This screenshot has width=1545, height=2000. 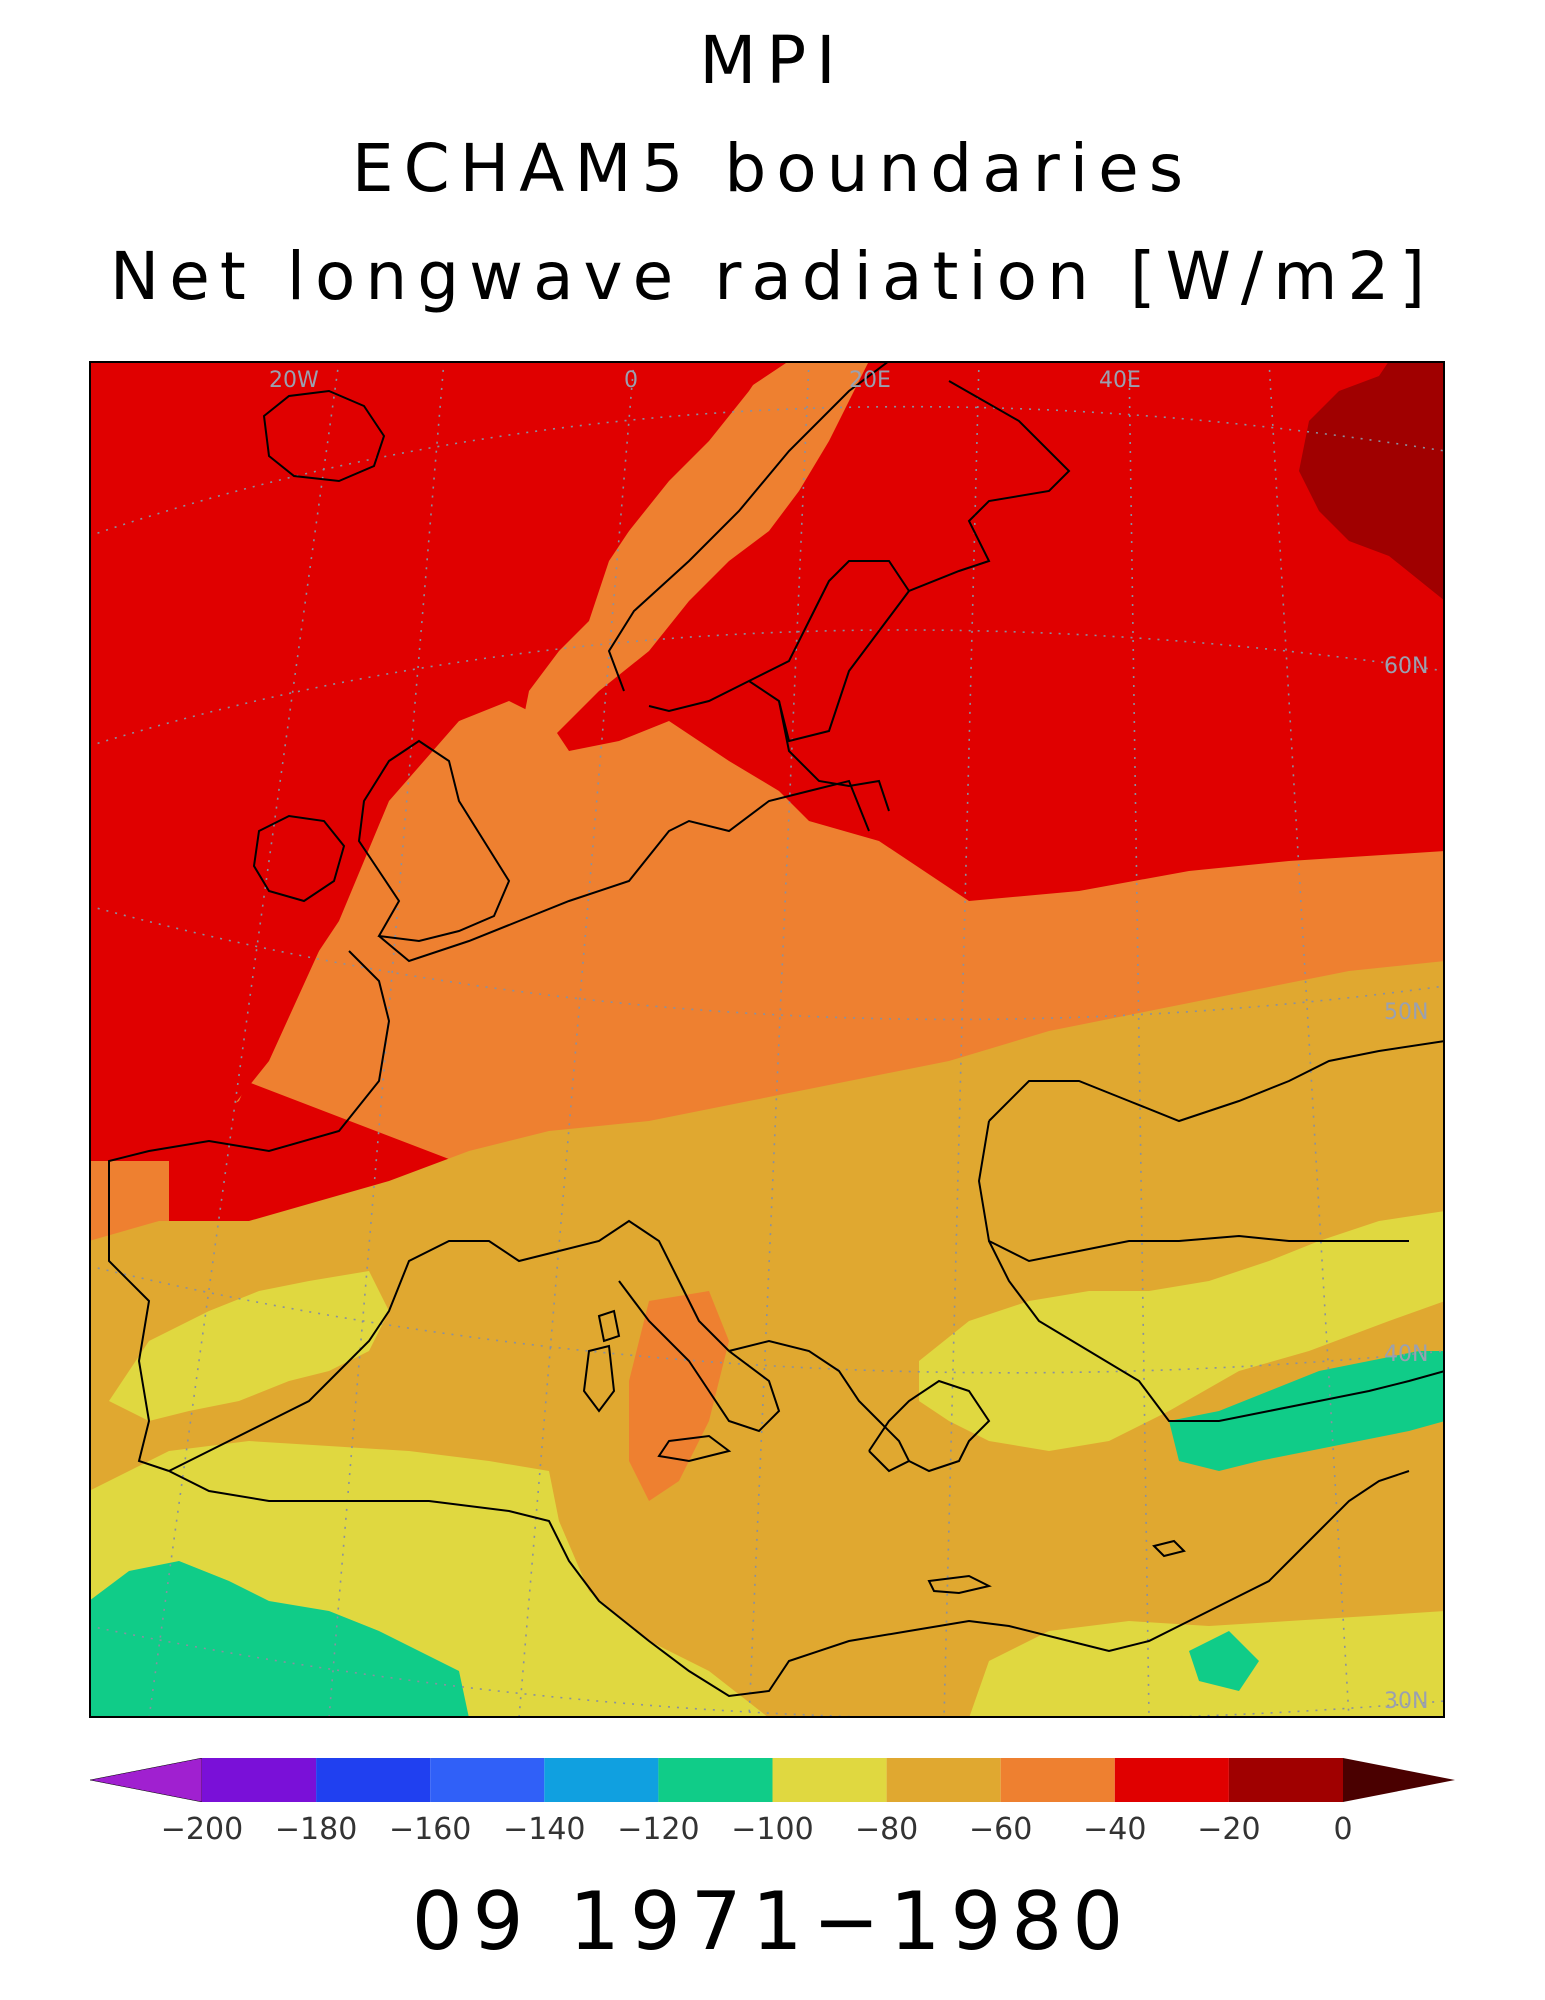 What do you see at coordinates (1077, 581) in the screenshot?
I see `field-red-northeast` at bounding box center [1077, 581].